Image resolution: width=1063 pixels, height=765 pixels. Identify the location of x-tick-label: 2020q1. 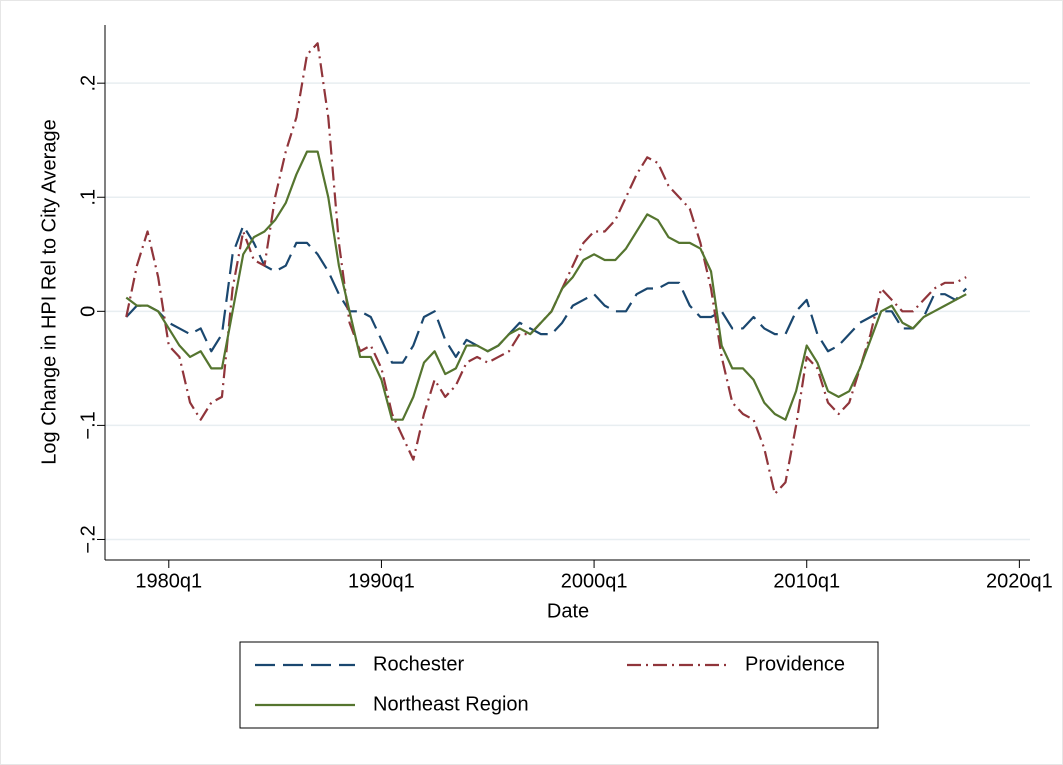
(1019, 581).